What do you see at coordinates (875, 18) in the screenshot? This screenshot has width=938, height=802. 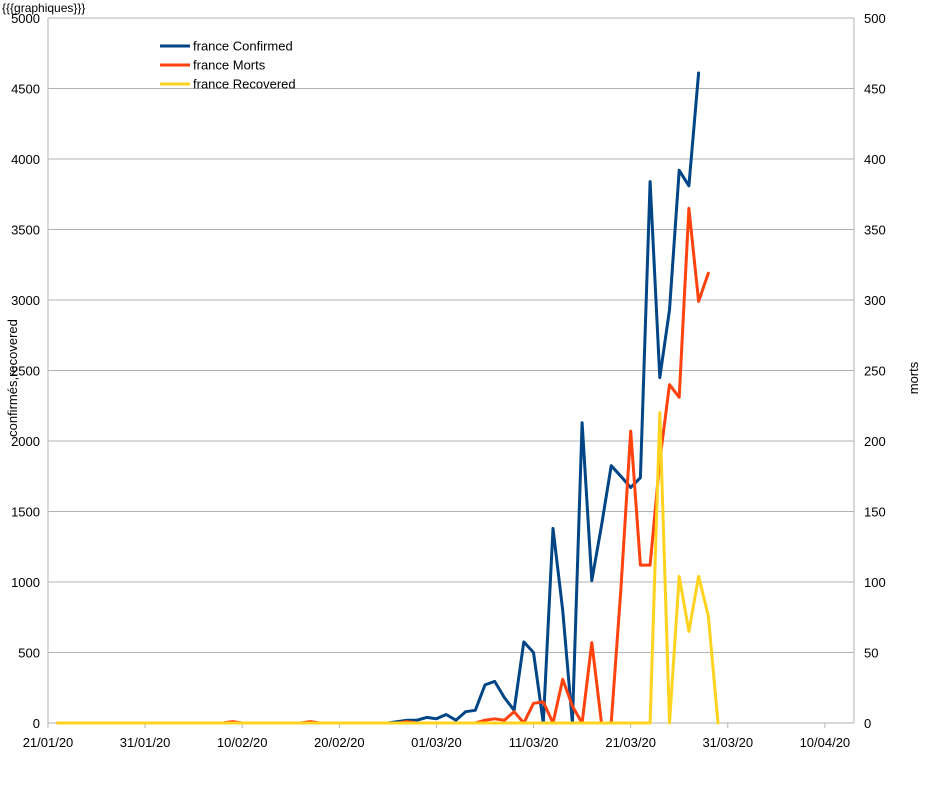 I see `y-right-tick-label: 500` at bounding box center [875, 18].